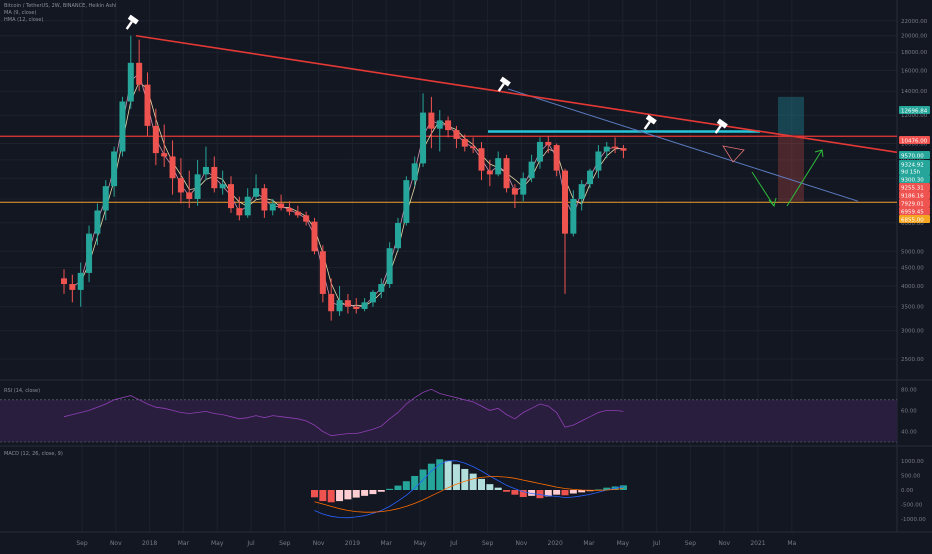 Image resolution: width=932 pixels, height=554 pixels. What do you see at coordinates (733, 154) in the screenshot?
I see `pattern-triangle` at bounding box center [733, 154].